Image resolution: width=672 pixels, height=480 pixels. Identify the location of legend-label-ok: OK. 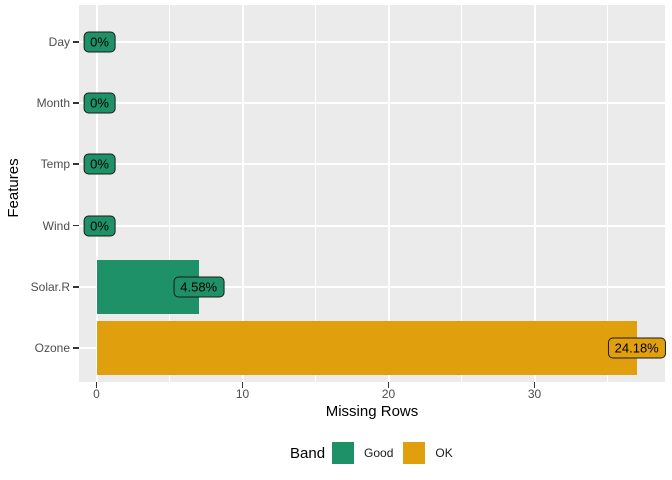
(444, 453).